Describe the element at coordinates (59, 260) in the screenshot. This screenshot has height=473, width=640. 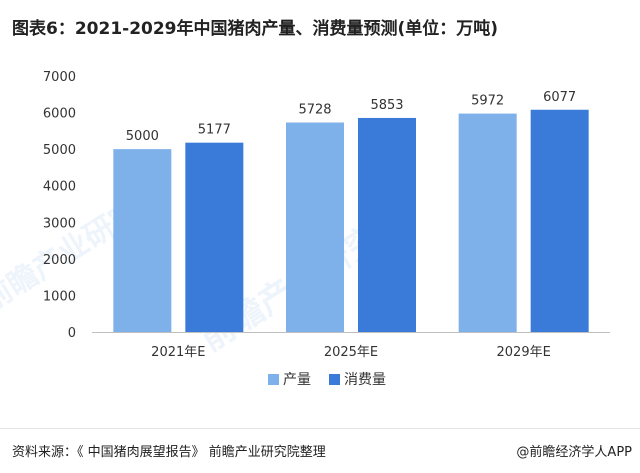
I see `y-tick-label: 2000` at that location.